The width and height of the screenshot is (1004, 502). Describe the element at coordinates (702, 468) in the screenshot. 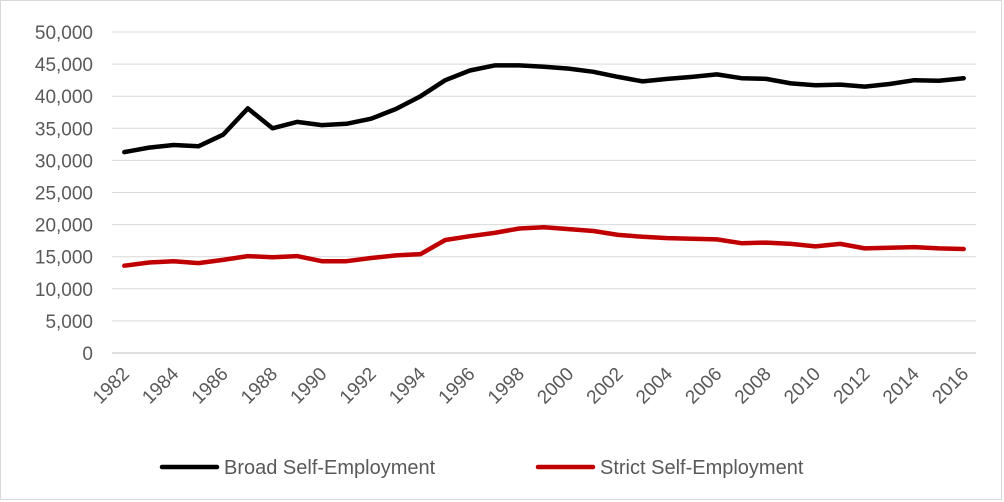

I see `legend-label: Strict Self-Employment` at that location.